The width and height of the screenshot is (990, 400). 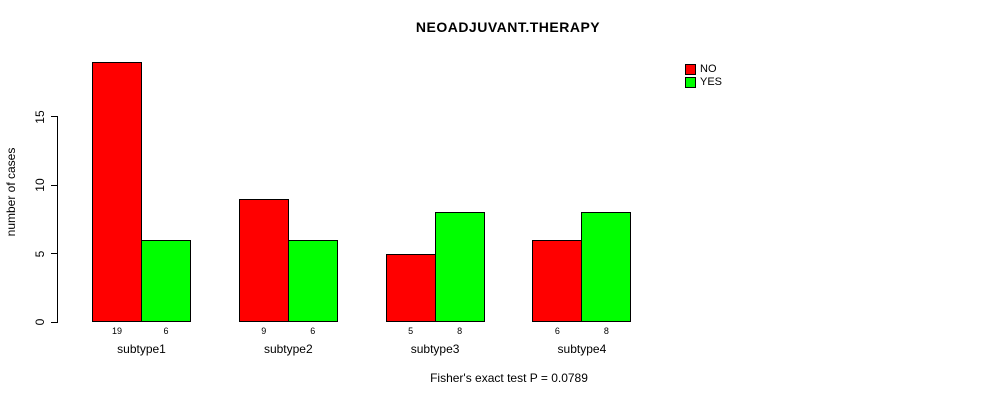 I want to click on footer-note: Fisher's exact test P = 0.0789, so click(x=509, y=378).